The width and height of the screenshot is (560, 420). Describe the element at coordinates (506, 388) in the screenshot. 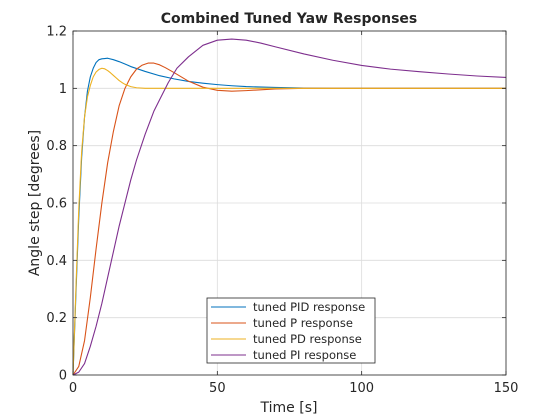

I see `x-tick-label: 150` at that location.